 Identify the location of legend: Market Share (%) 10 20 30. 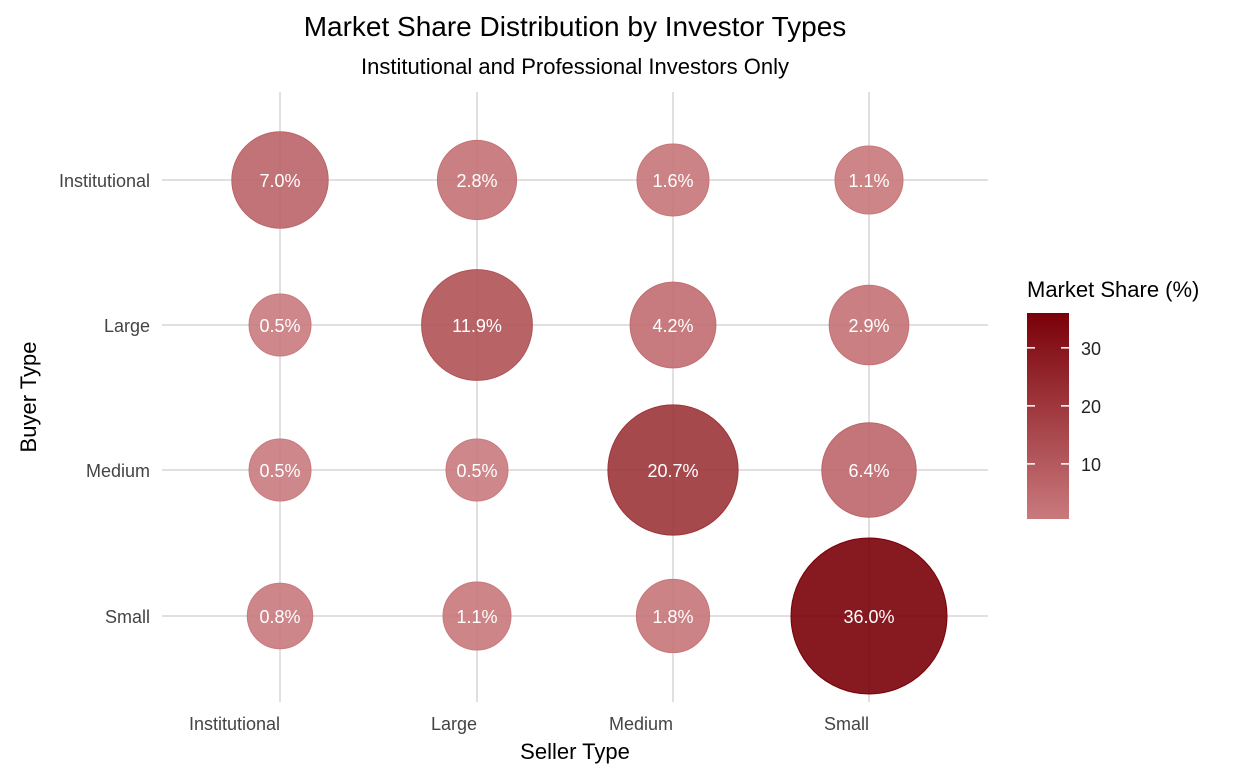
(1113, 398).